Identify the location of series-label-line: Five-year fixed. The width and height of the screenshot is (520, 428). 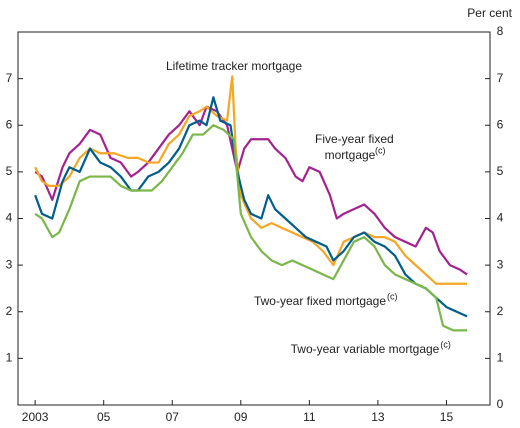
(356, 139).